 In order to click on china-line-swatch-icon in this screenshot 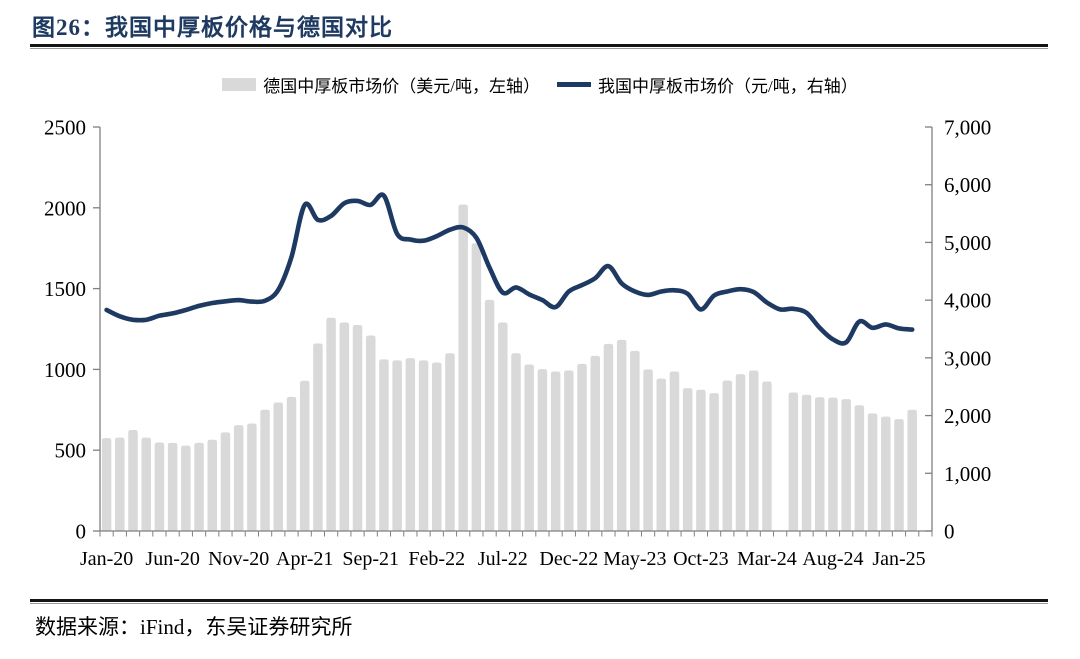, I will do `click(574, 84)`.